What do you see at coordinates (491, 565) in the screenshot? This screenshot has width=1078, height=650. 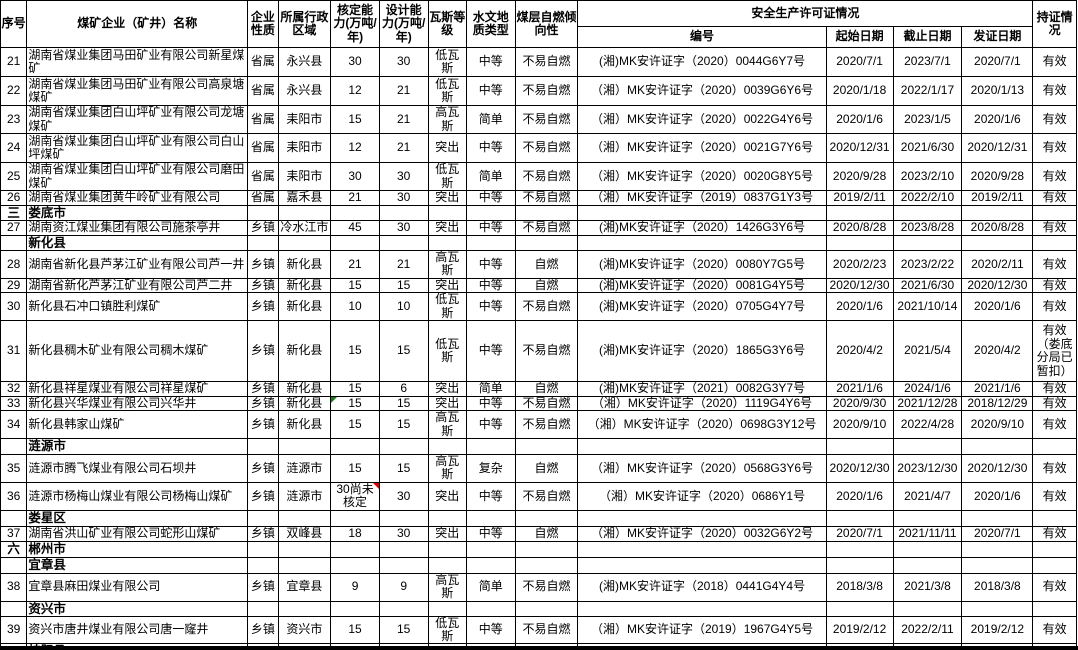 I see `cell-hydro-type` at bounding box center [491, 565].